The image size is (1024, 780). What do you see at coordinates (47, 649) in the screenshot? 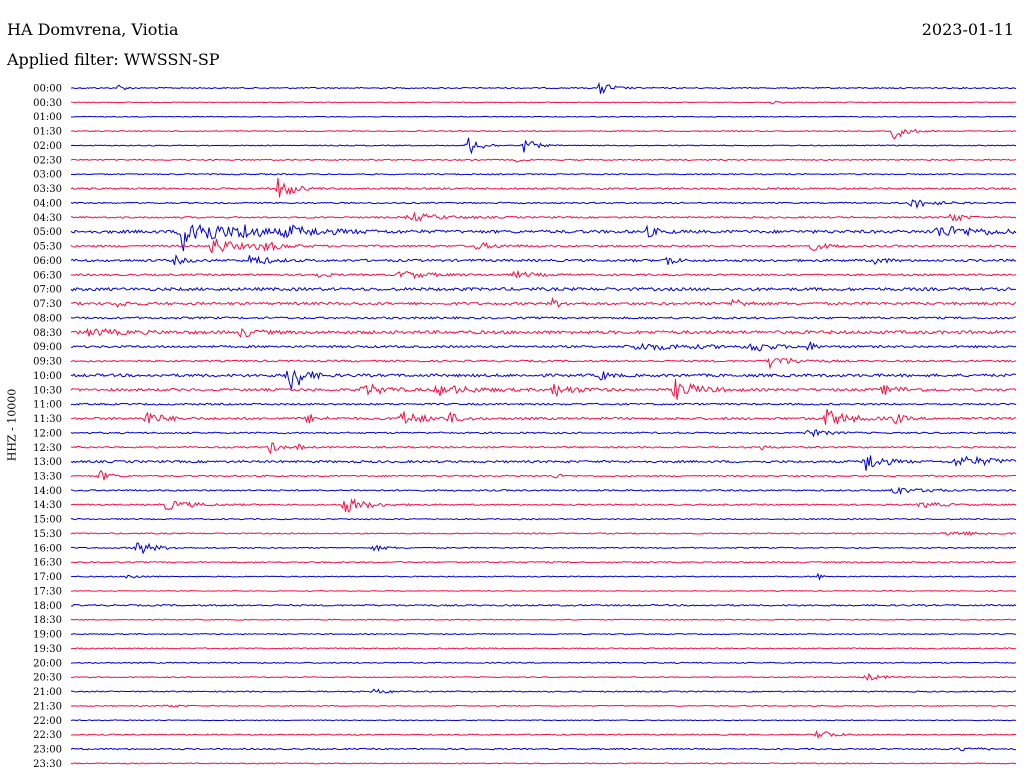
I see `tick-label-1930: 19:30` at bounding box center [47, 649].